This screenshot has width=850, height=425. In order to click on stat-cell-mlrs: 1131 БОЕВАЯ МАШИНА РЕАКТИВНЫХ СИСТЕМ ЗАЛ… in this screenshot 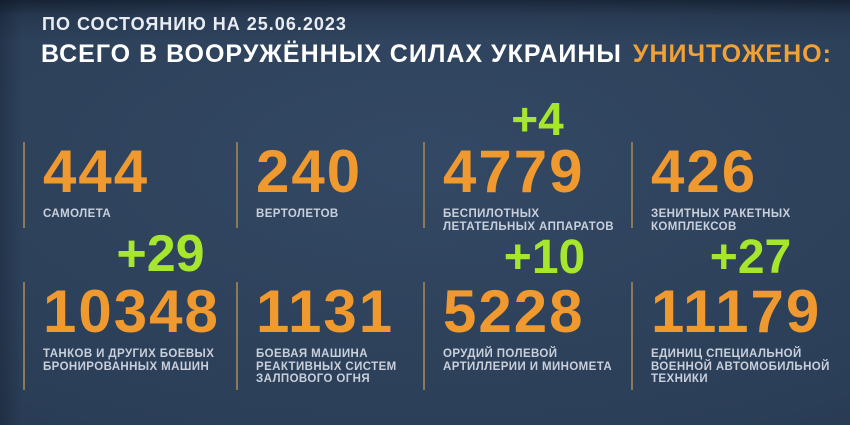, I will do `click(326, 336)`.